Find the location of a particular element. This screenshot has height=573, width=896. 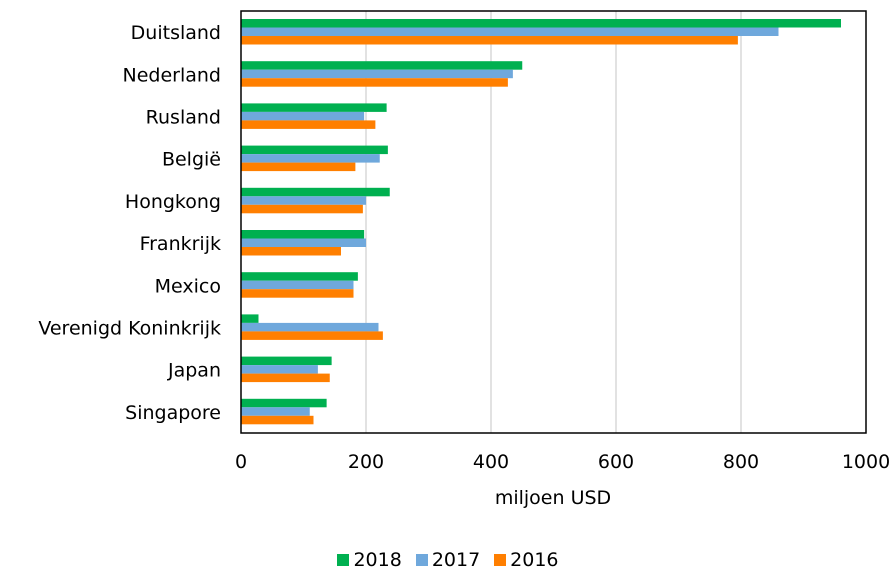

x-tick-label: 200 is located at coordinates (366, 462).